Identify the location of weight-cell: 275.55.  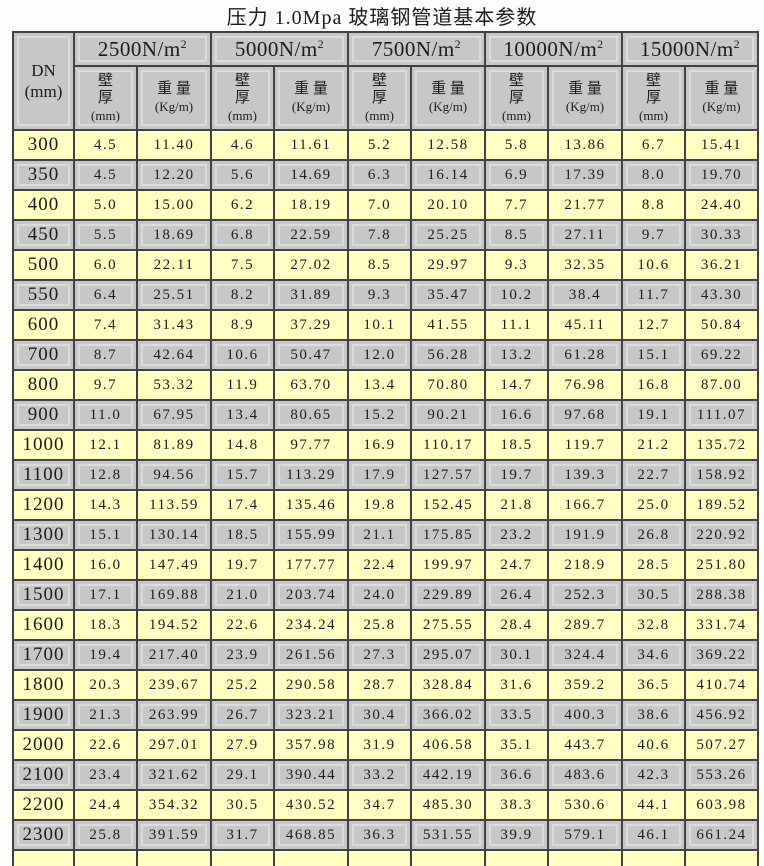
(448, 625).